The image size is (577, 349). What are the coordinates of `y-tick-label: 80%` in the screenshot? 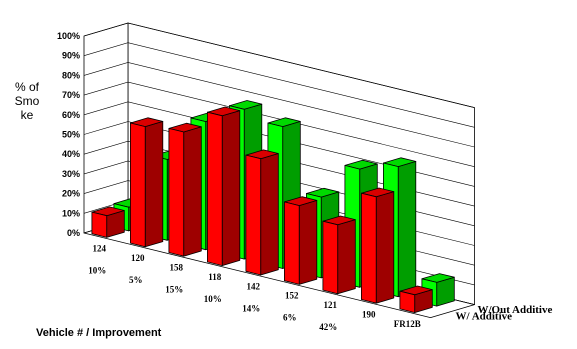 It's located at (71, 75).